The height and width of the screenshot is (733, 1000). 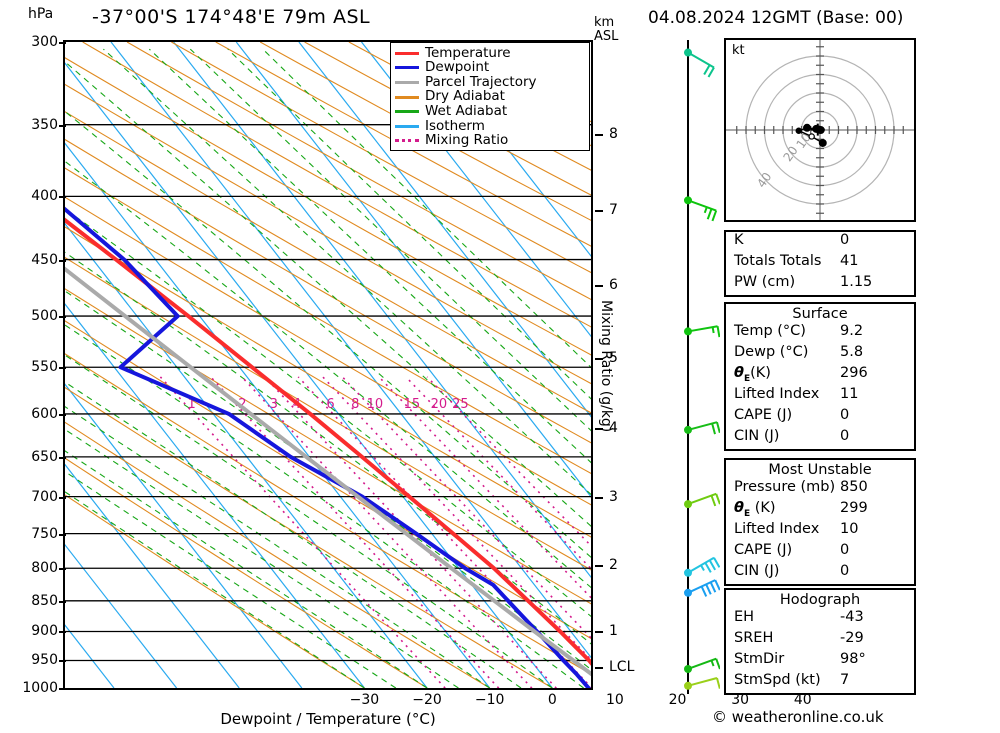 What do you see at coordinates (231, 17) in the screenshot?
I see `page-title: -37°00'S 174°48'E 79m ASL` at bounding box center [231, 17].